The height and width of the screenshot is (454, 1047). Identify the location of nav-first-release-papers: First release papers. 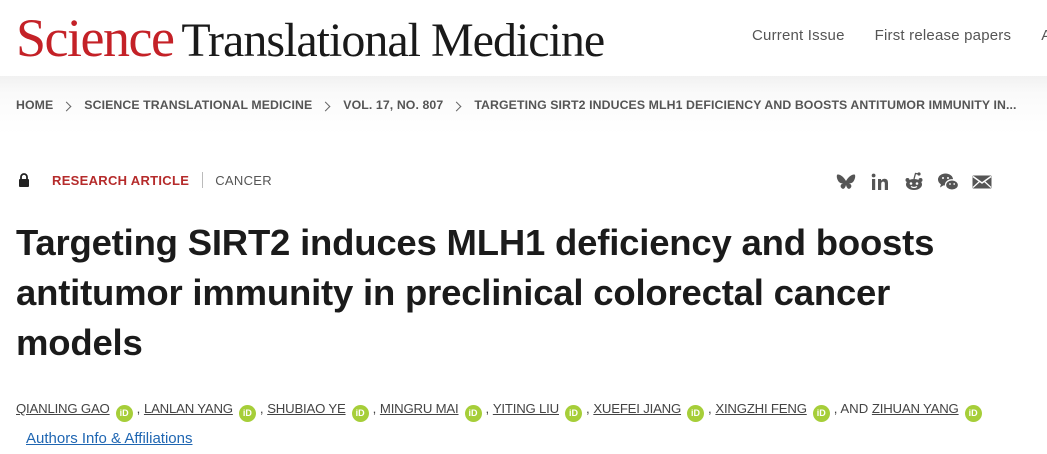
(943, 35).